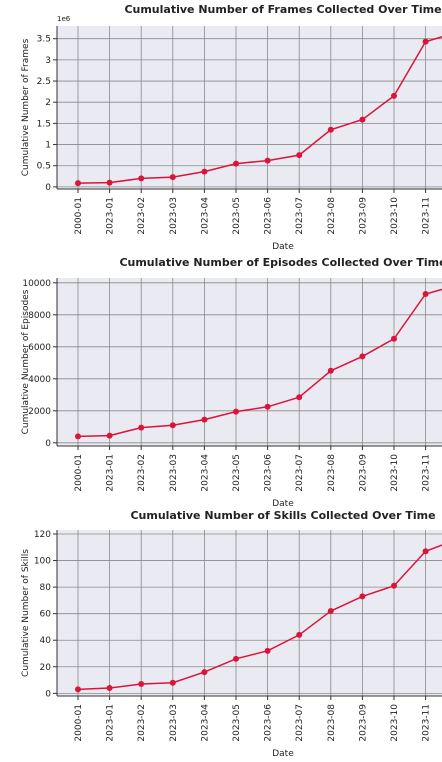 This screenshot has height=762, width=442. What do you see at coordinates (44, 82) in the screenshot?
I see `y-tick-label: 2.5` at bounding box center [44, 82].